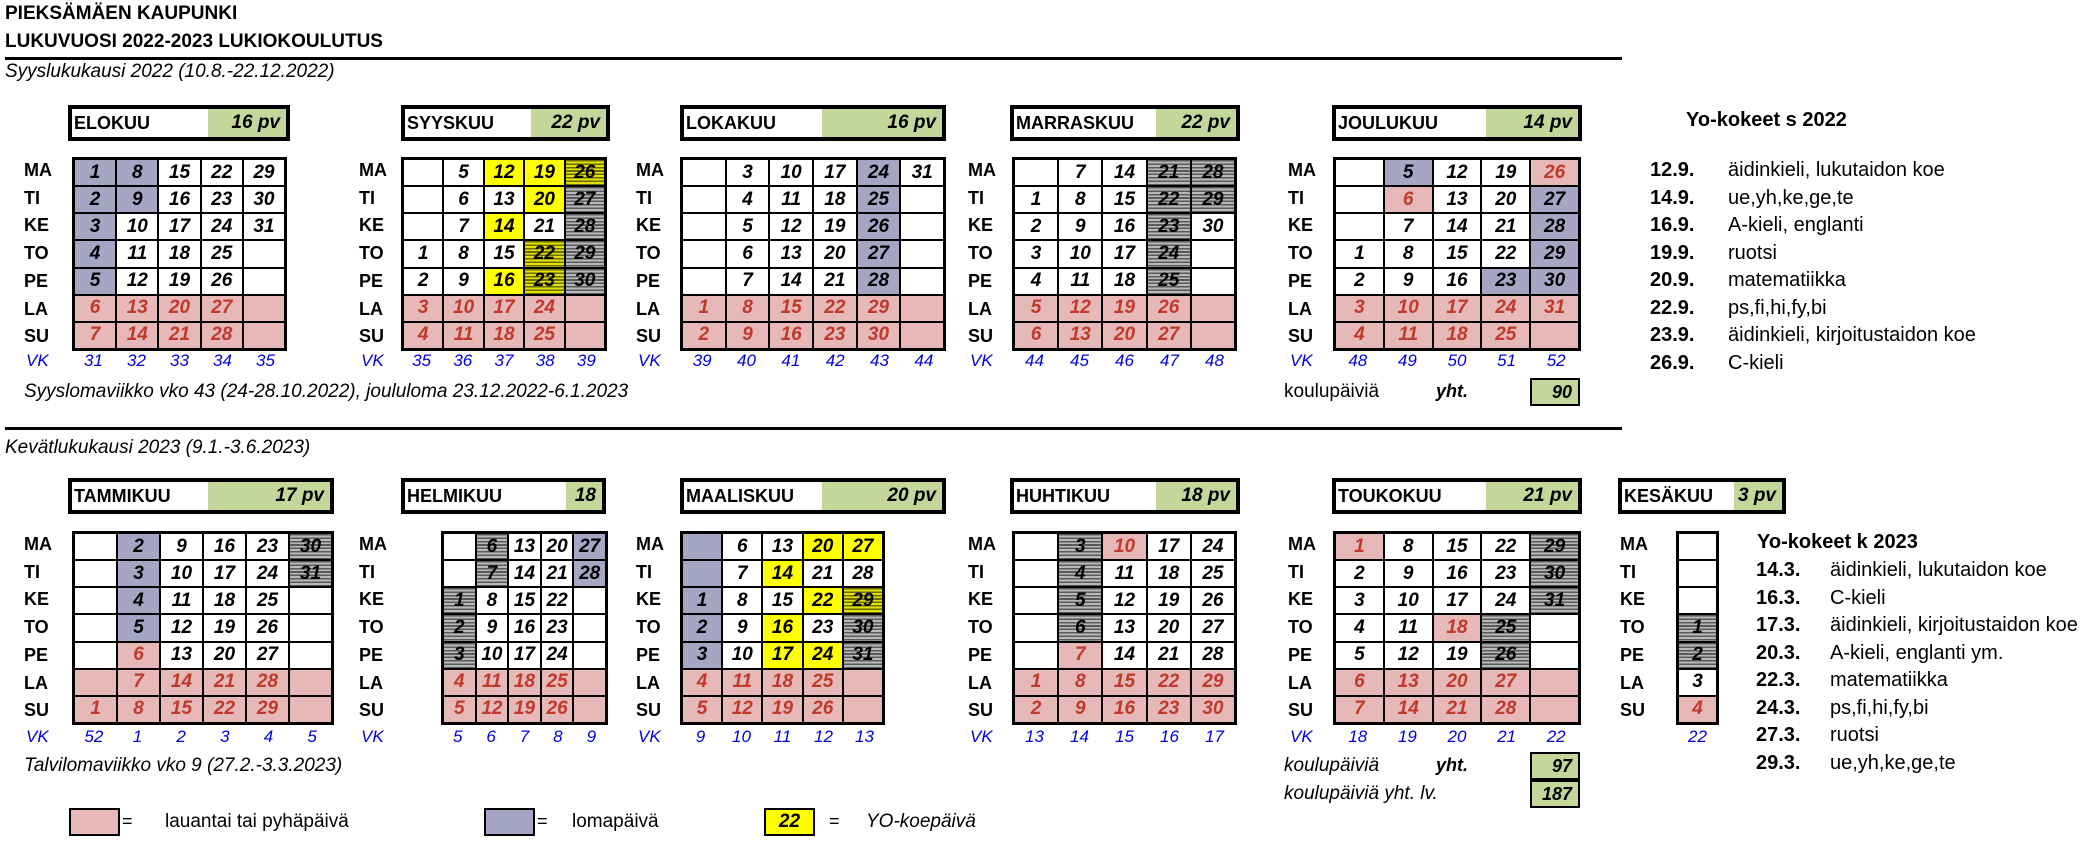  Describe the element at coordinates (137, 227) in the screenshot. I see `calendar-day: 10` at that location.